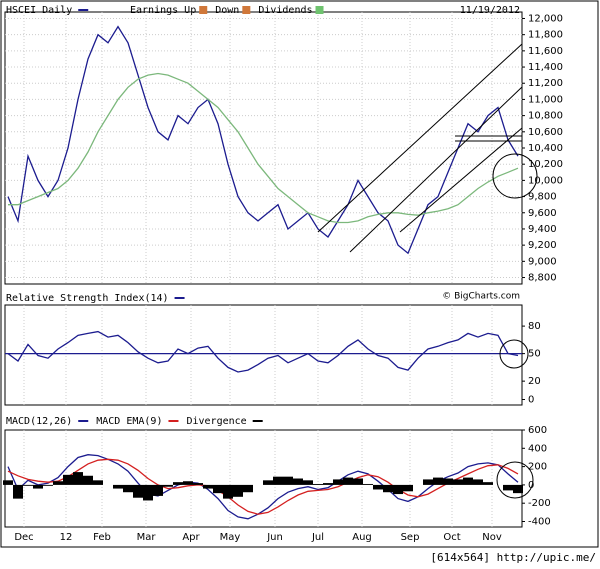 This screenshot has height=569, width=600. What do you see at coordinates (513, 557) in the screenshot?
I see `watermark: [614x564] http://upic.me/` at bounding box center [513, 557].